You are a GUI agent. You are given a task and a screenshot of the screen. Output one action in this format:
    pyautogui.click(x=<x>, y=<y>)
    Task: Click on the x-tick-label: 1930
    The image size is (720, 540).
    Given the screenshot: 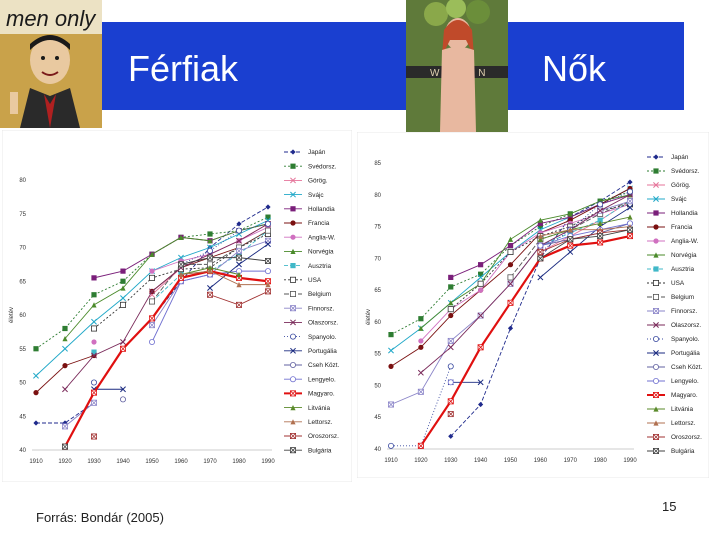 What is the action you would take?
    pyautogui.click(x=94, y=462)
    